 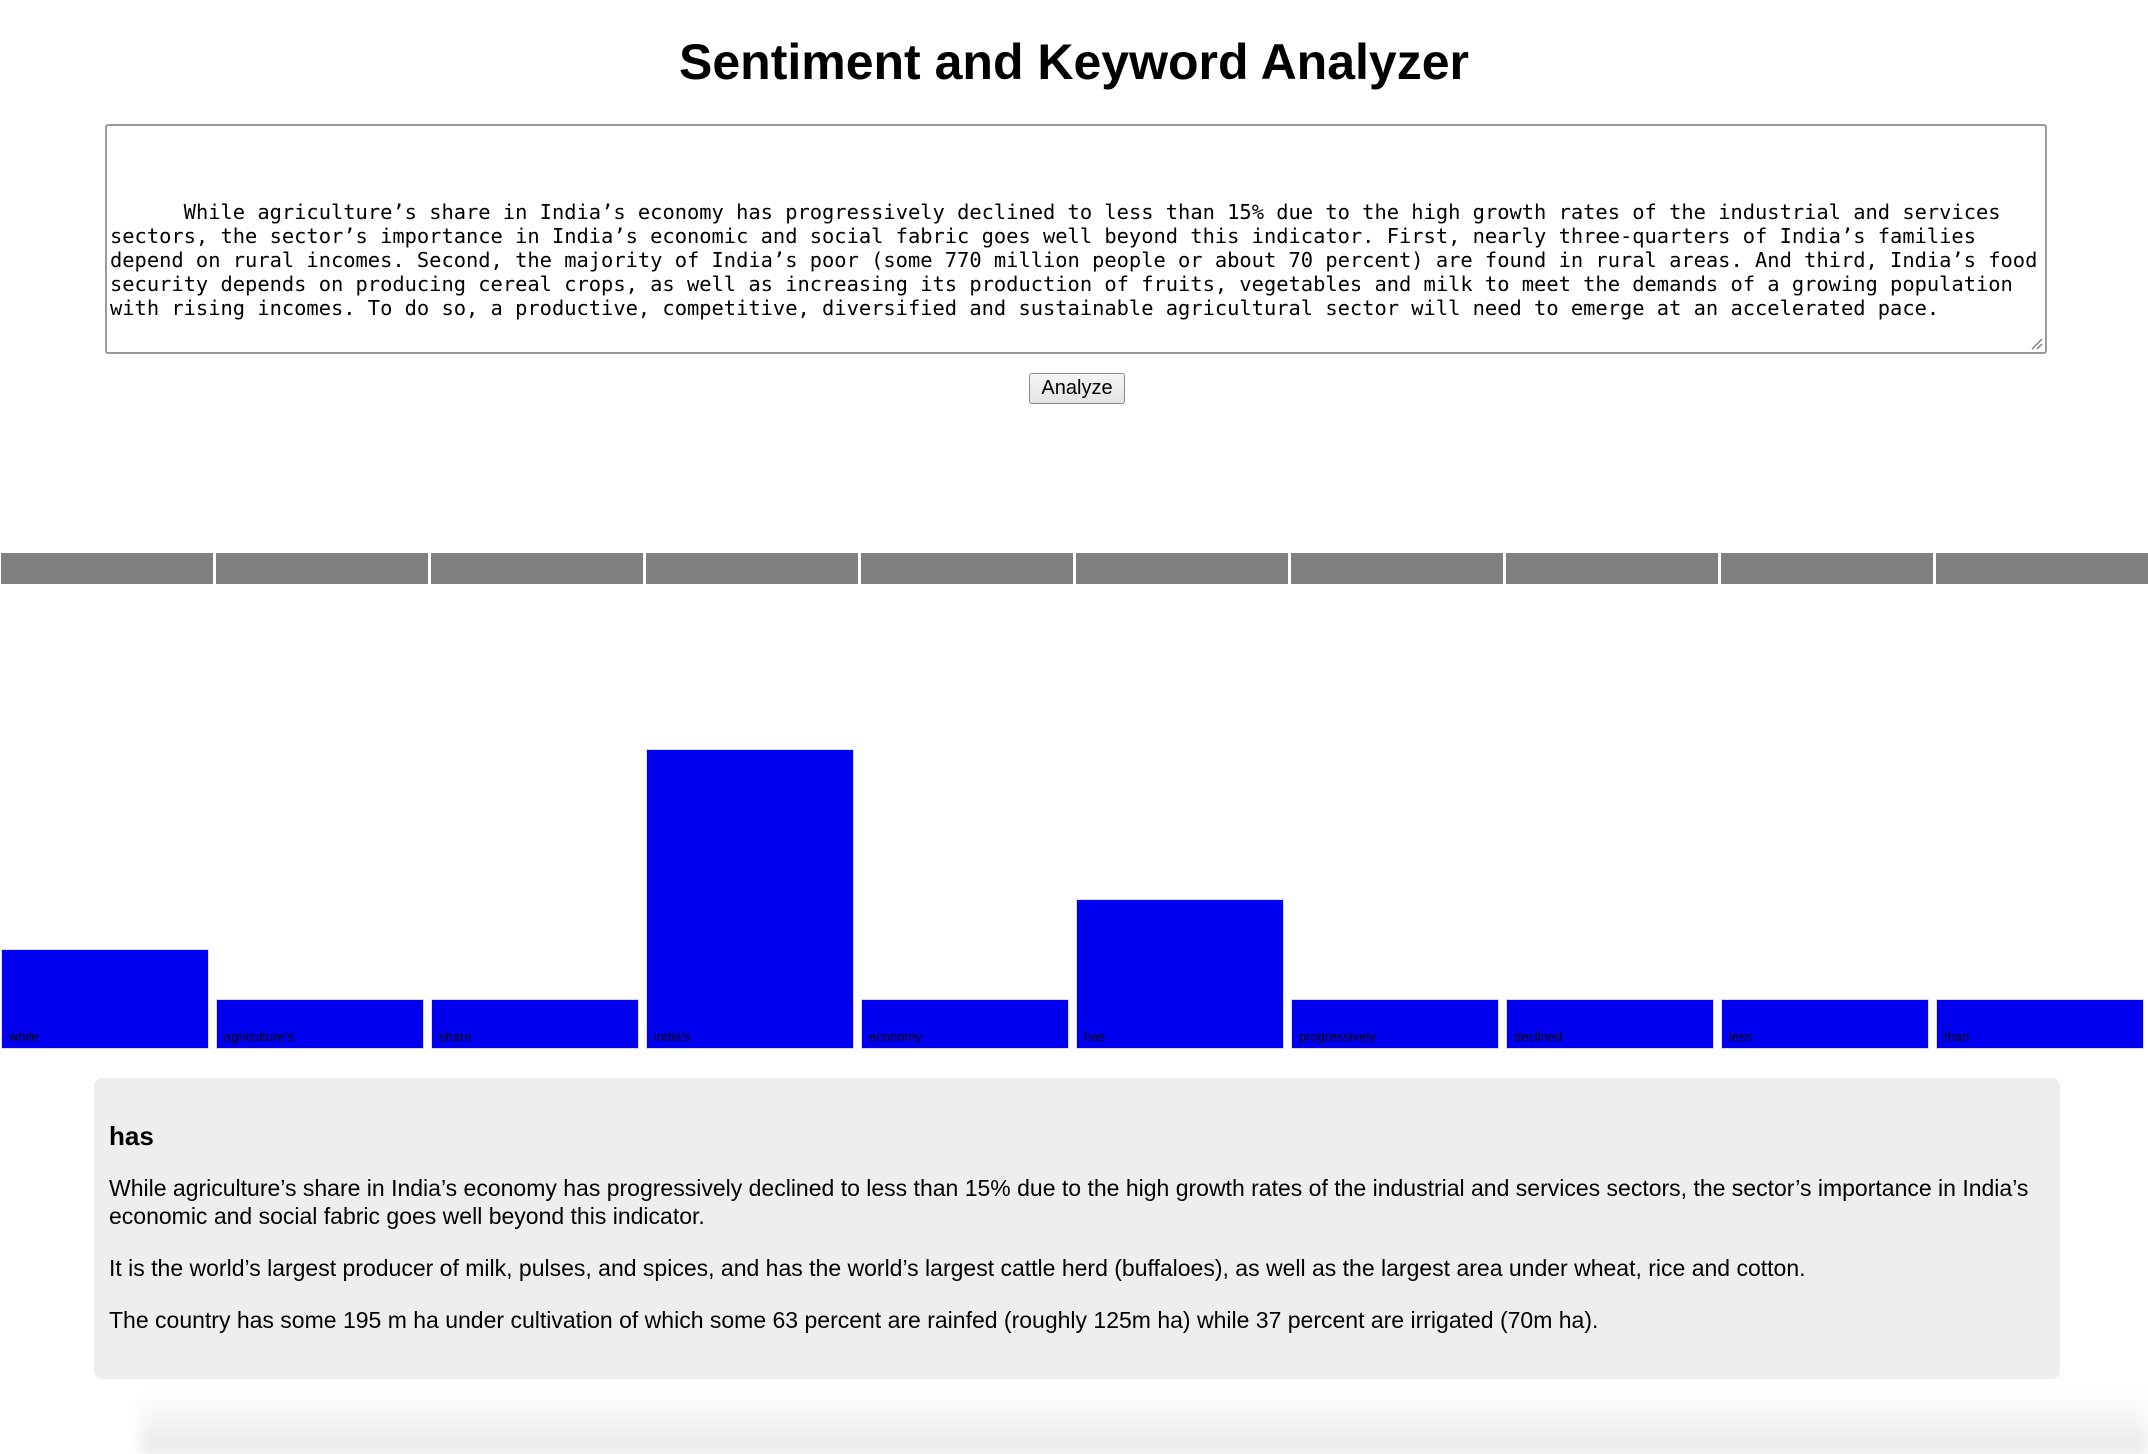 What do you see at coordinates (750, 899) in the screenshot?
I see `keyword-bar: india’s` at bounding box center [750, 899].